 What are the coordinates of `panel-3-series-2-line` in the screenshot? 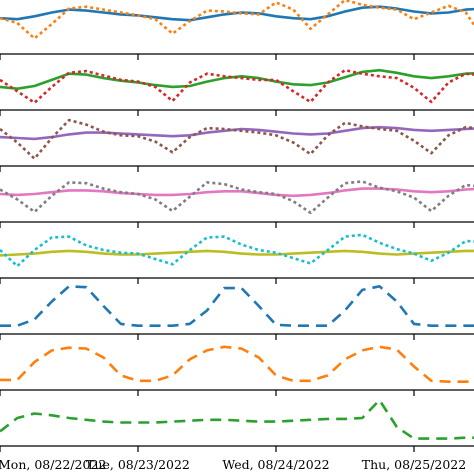 It's located at (237, 139).